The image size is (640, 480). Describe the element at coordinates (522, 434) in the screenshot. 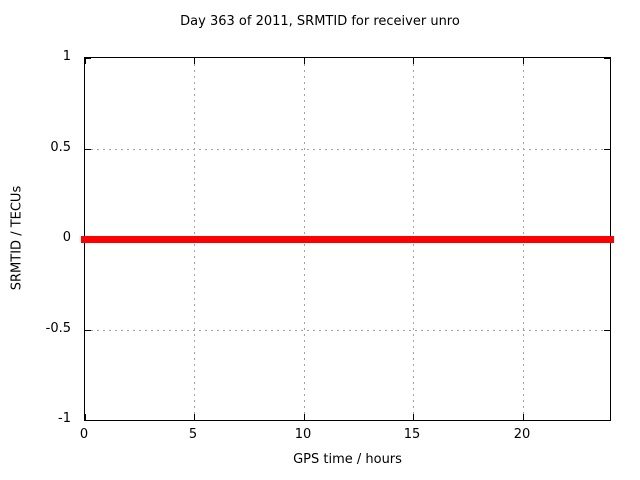

I see `x-tick-label: 20` at that location.